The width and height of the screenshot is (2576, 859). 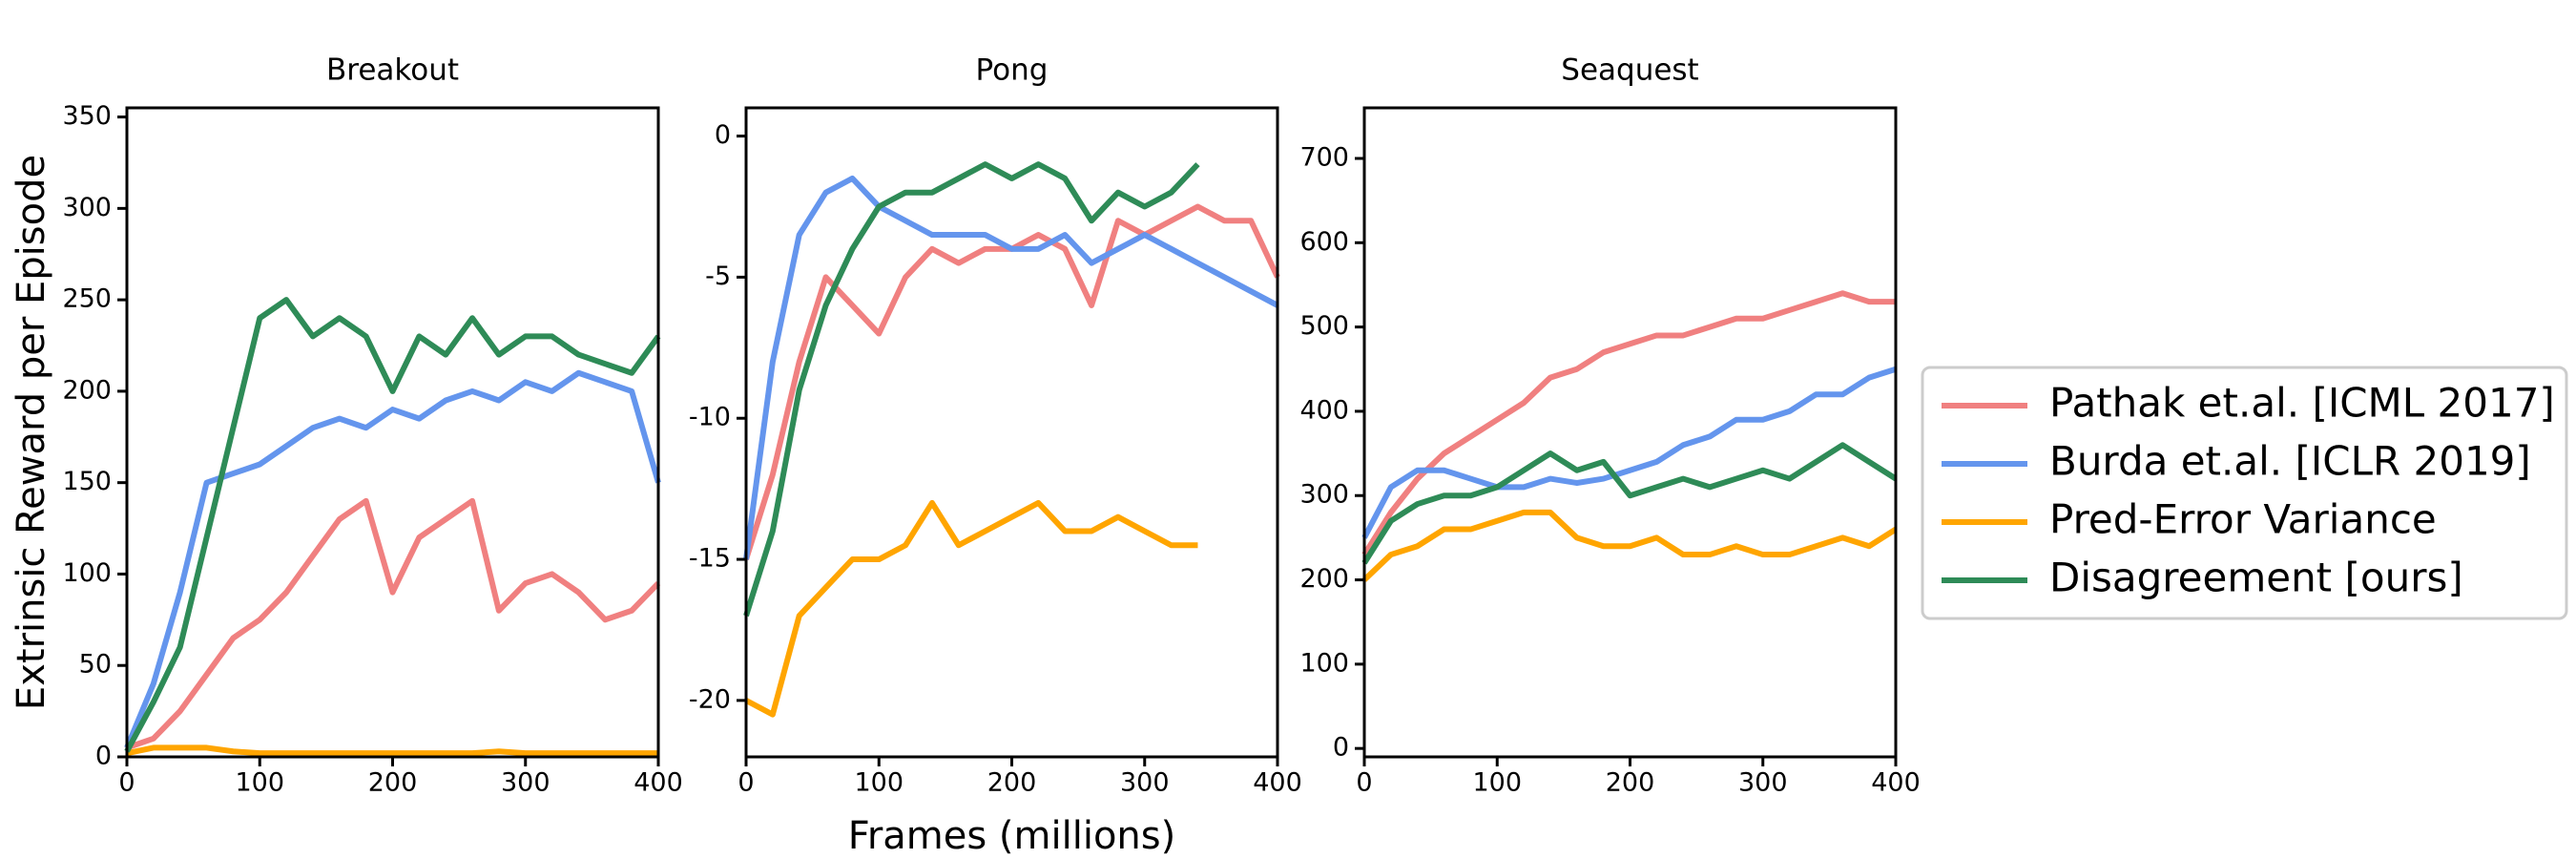 What do you see at coordinates (1012, 70) in the screenshot?
I see `chart-title: Pong` at bounding box center [1012, 70].